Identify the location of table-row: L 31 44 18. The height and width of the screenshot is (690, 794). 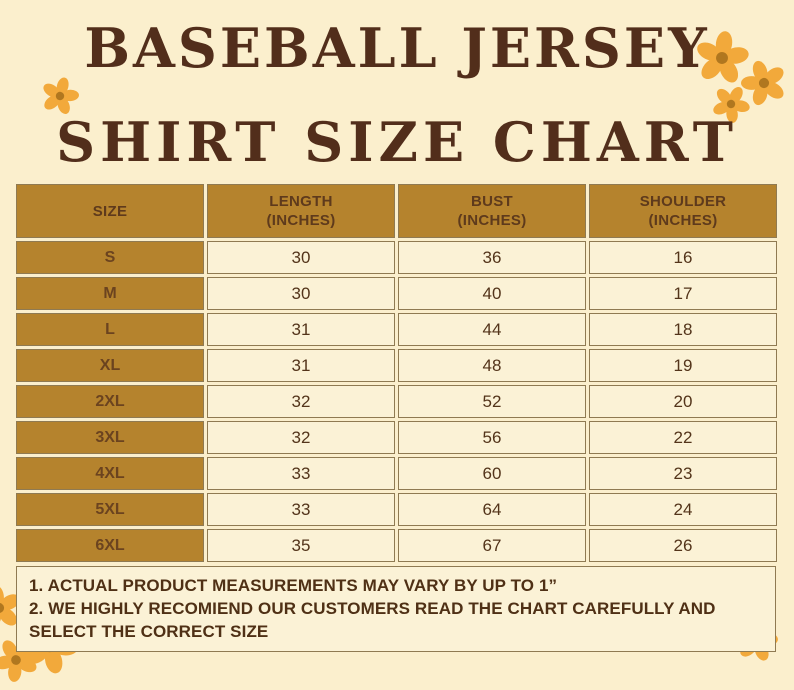
(396, 329).